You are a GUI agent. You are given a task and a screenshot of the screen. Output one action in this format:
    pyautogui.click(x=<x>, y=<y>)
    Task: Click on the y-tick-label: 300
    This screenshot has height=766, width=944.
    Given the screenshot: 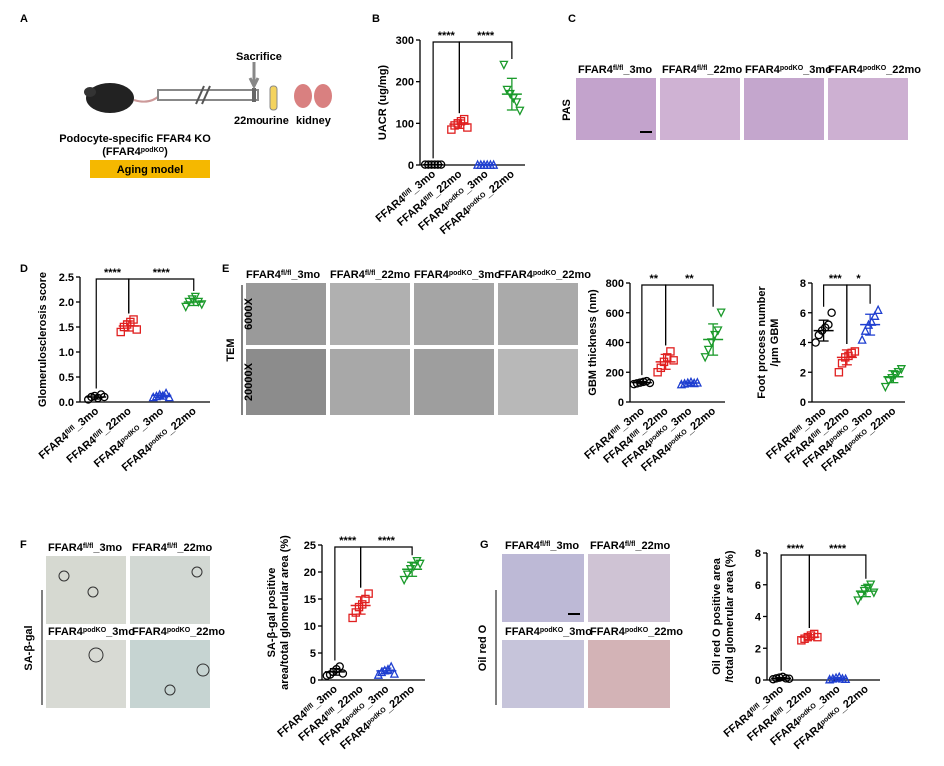 What is the action you would take?
    pyautogui.click(x=405, y=41)
    